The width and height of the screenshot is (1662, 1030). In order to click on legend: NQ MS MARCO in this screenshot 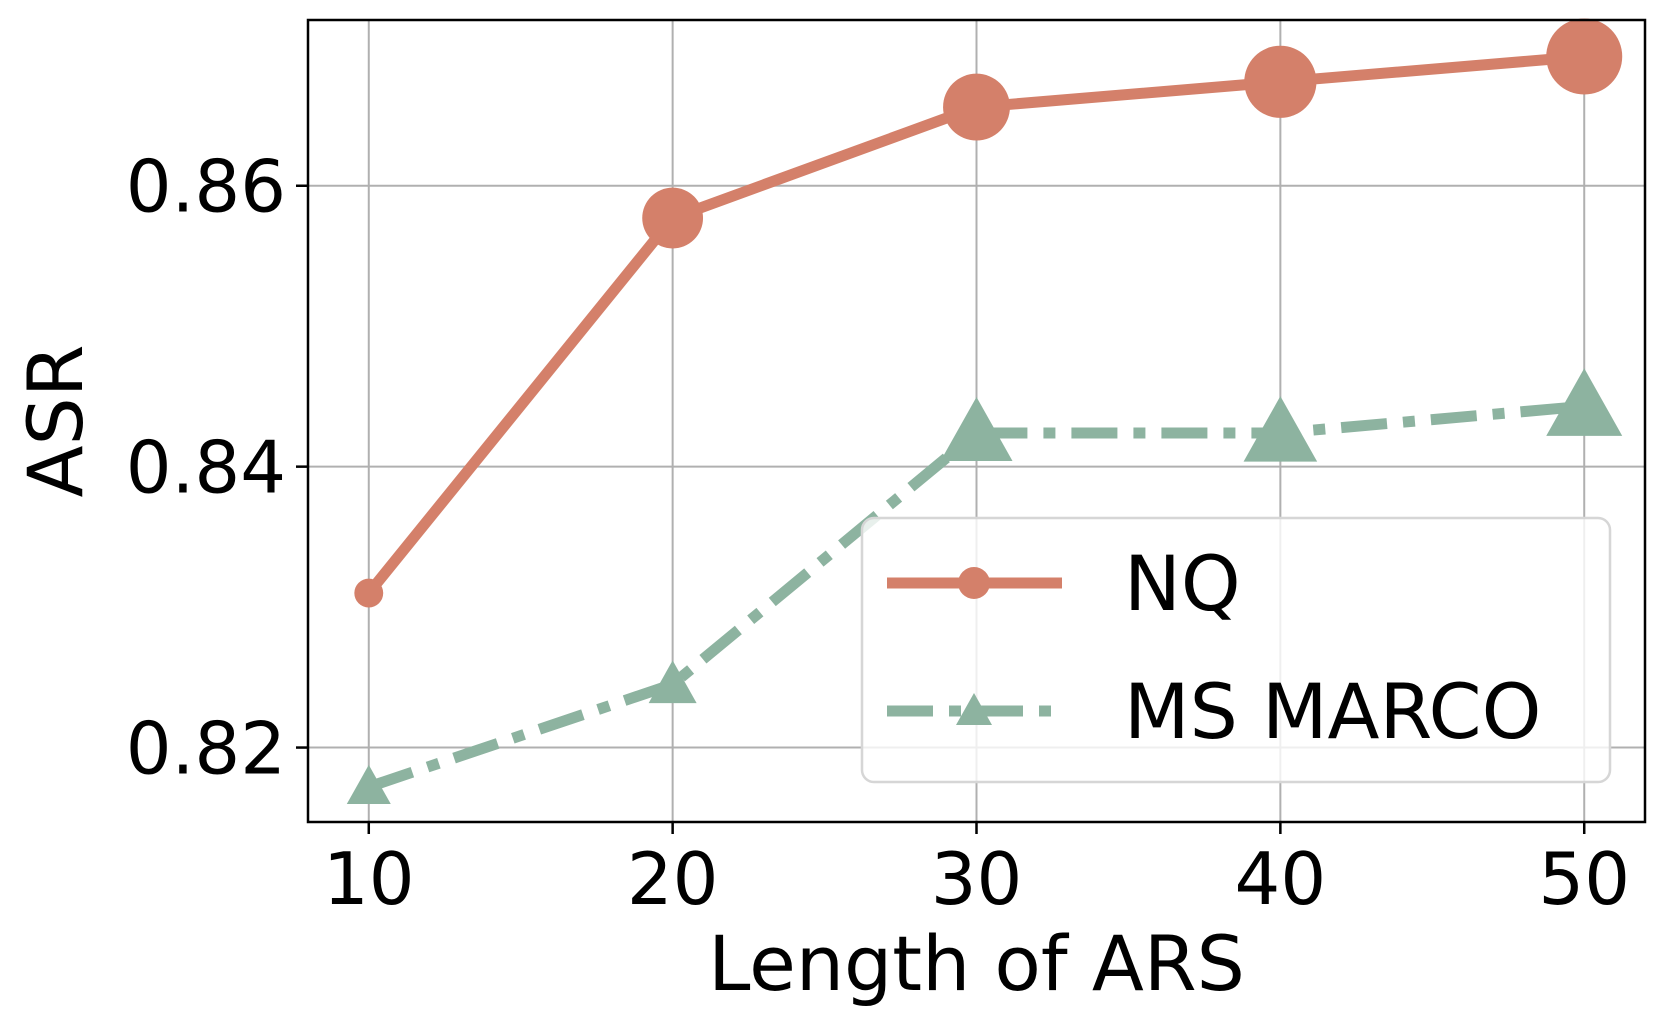, I will do `click(1236, 650)`.